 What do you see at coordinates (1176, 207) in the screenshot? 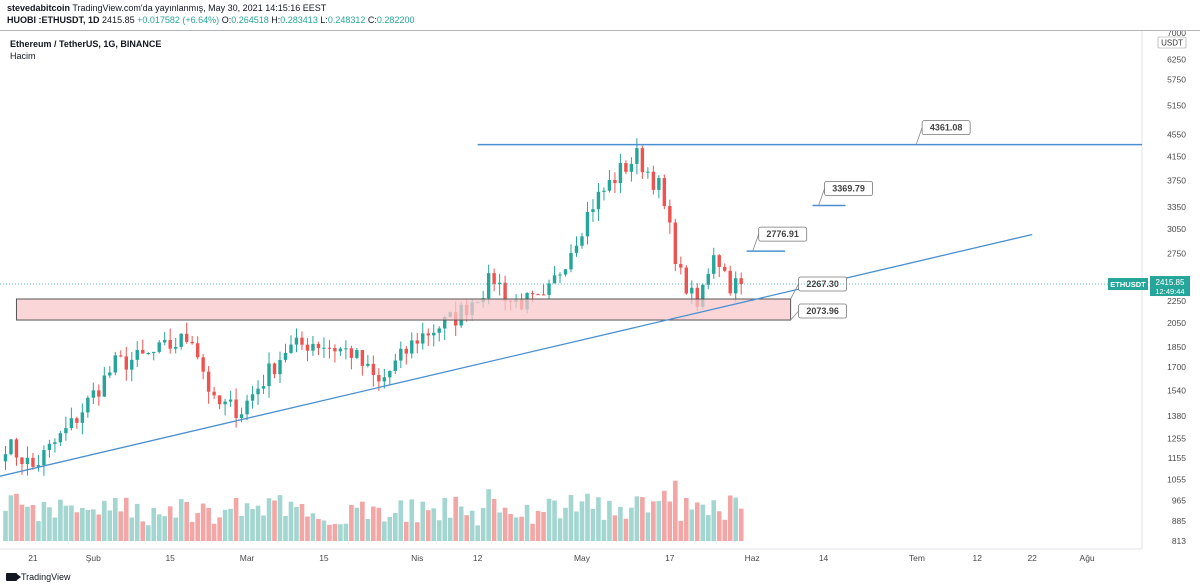
I see `price-tick-label: 3350` at bounding box center [1176, 207].